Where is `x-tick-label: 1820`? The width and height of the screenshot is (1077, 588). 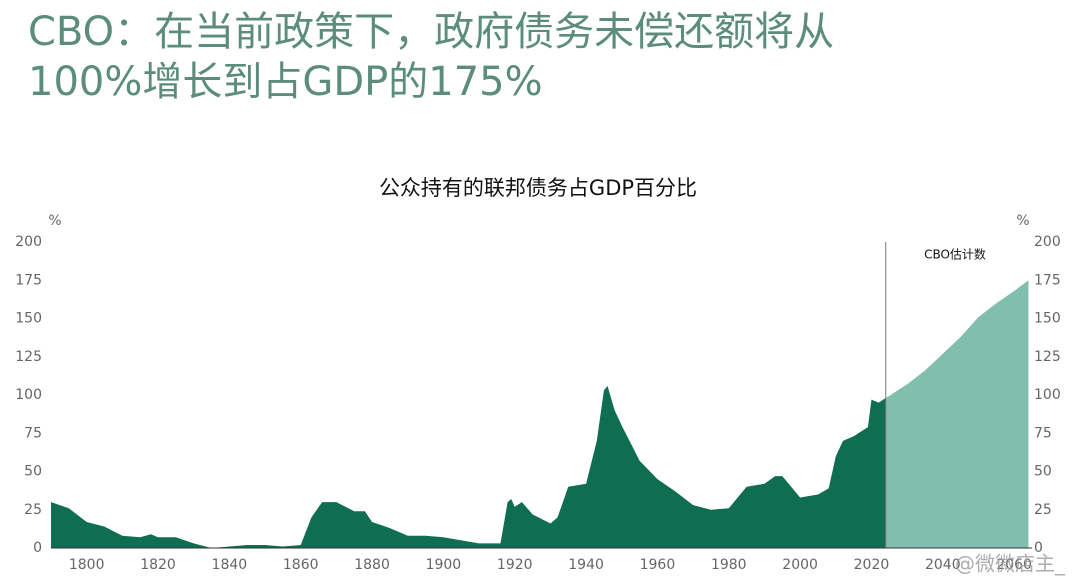 x-tick-label: 1820 is located at coordinates (158, 565).